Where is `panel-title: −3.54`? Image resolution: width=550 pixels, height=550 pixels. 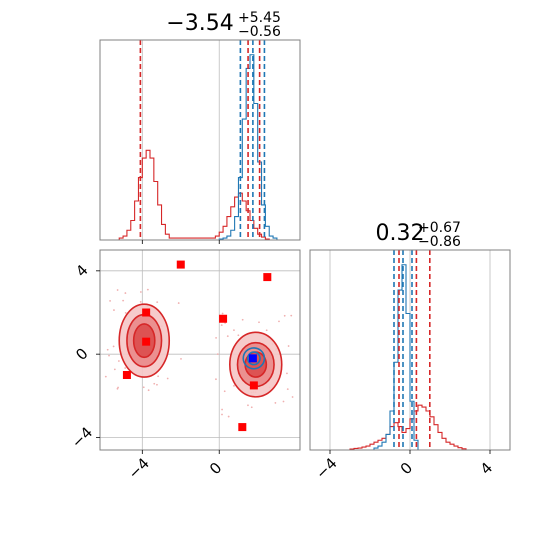
panel-title: −3.54 is located at coordinates (199, 23).